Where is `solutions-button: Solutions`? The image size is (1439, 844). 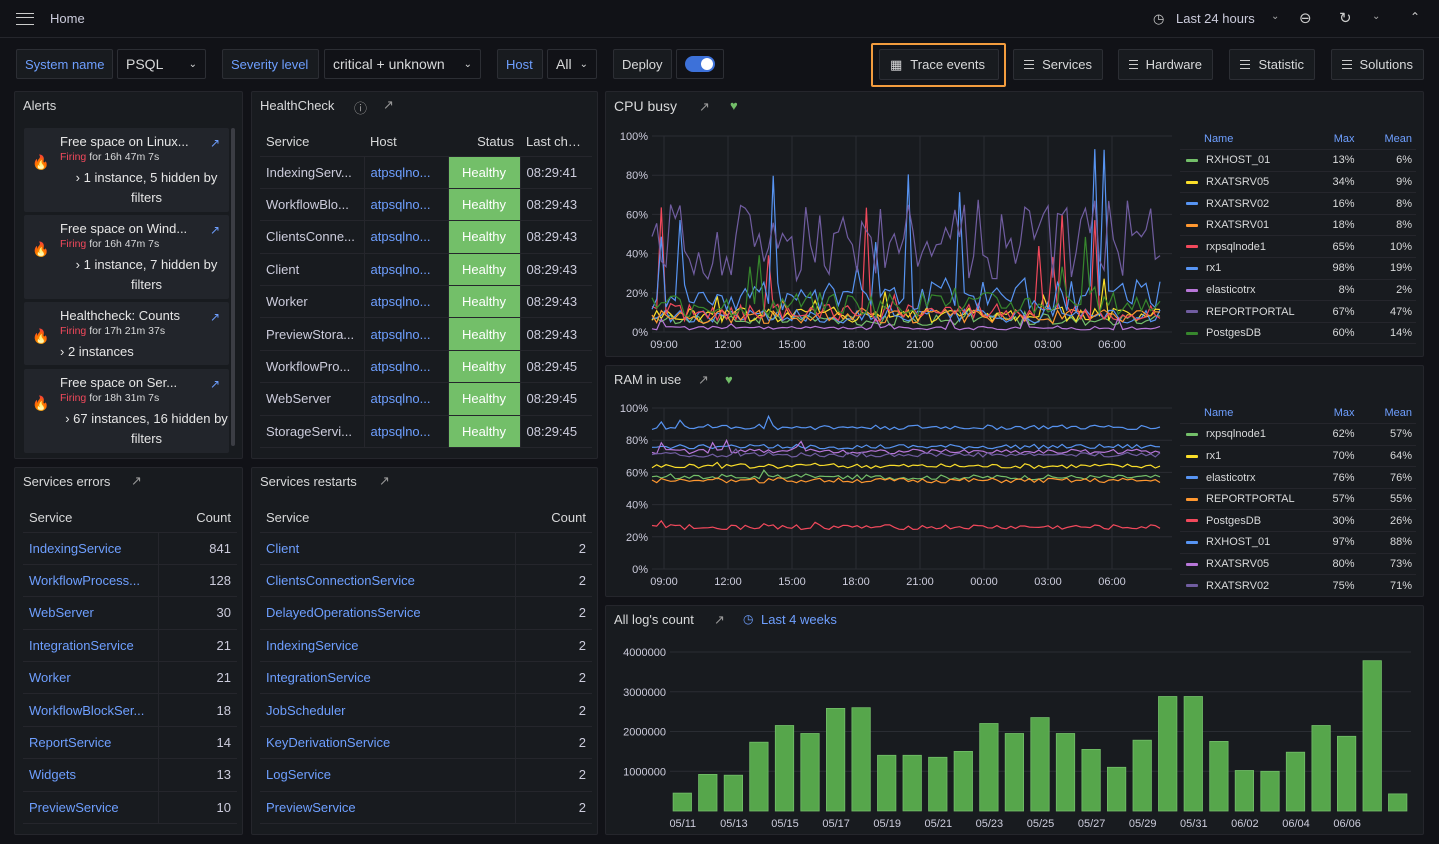 solutions-button: Solutions is located at coordinates (1377, 64).